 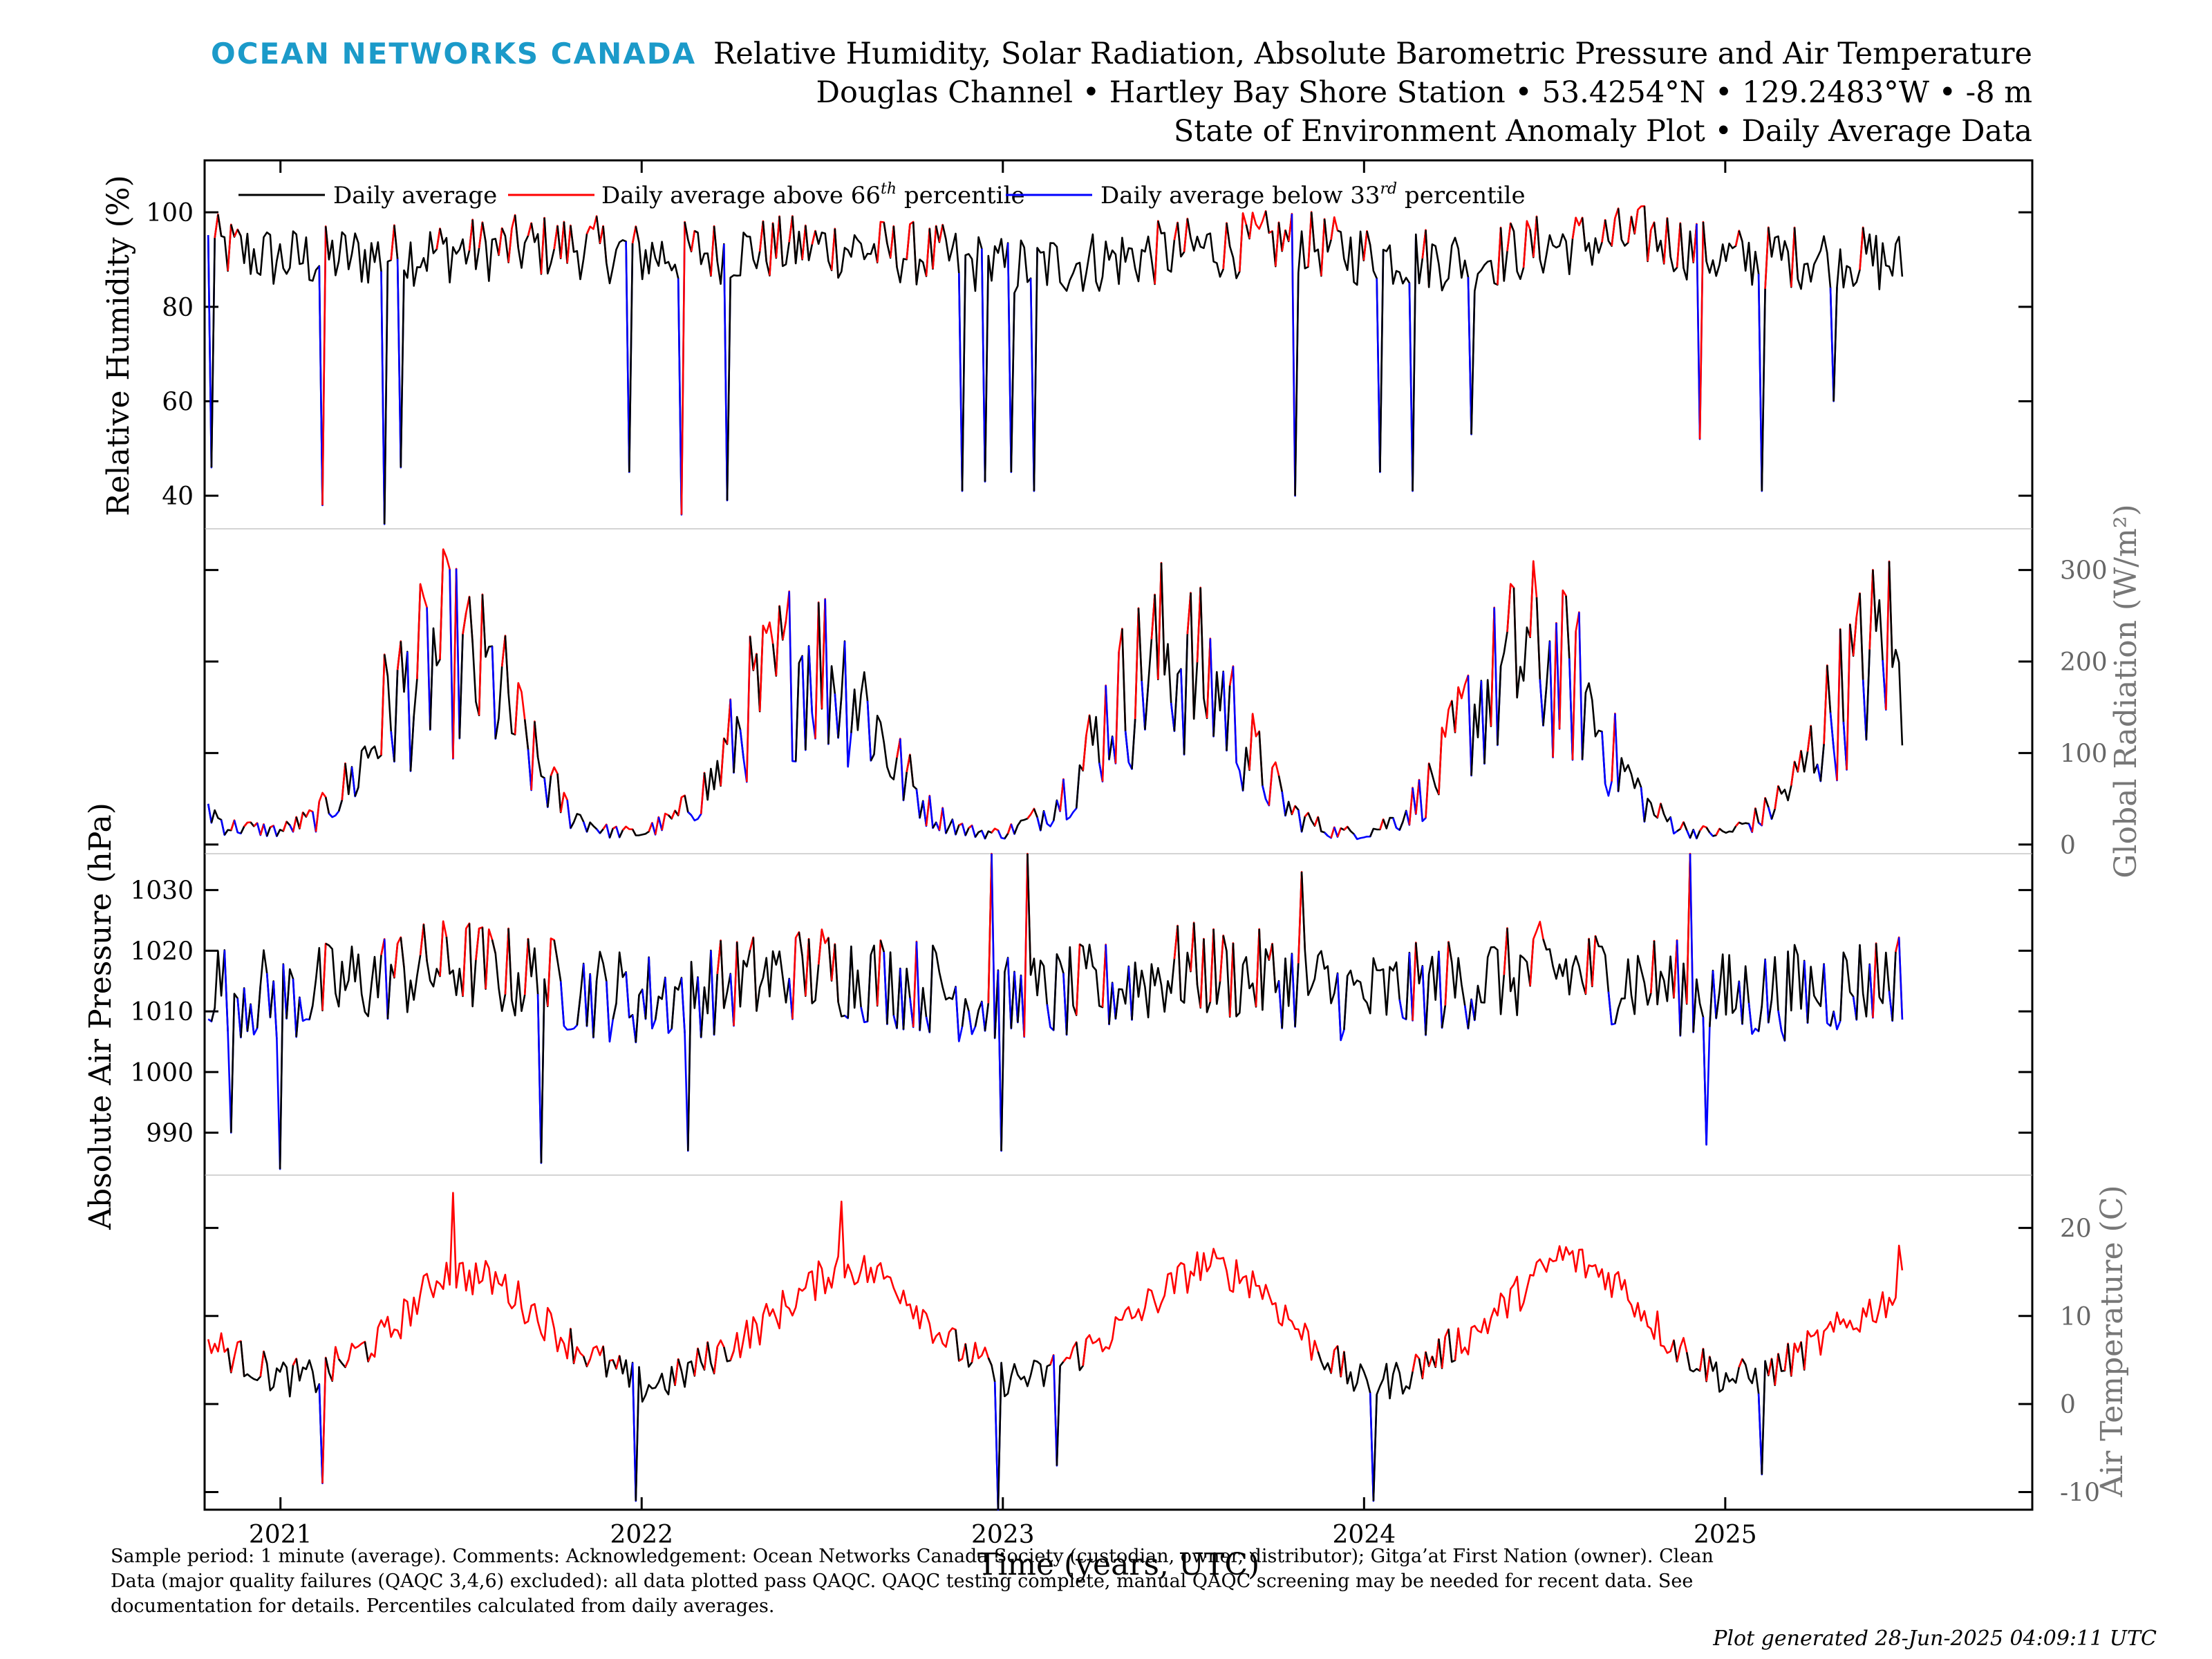 I want to click on legend-above-suffix: percentile, so click(x=961, y=195).